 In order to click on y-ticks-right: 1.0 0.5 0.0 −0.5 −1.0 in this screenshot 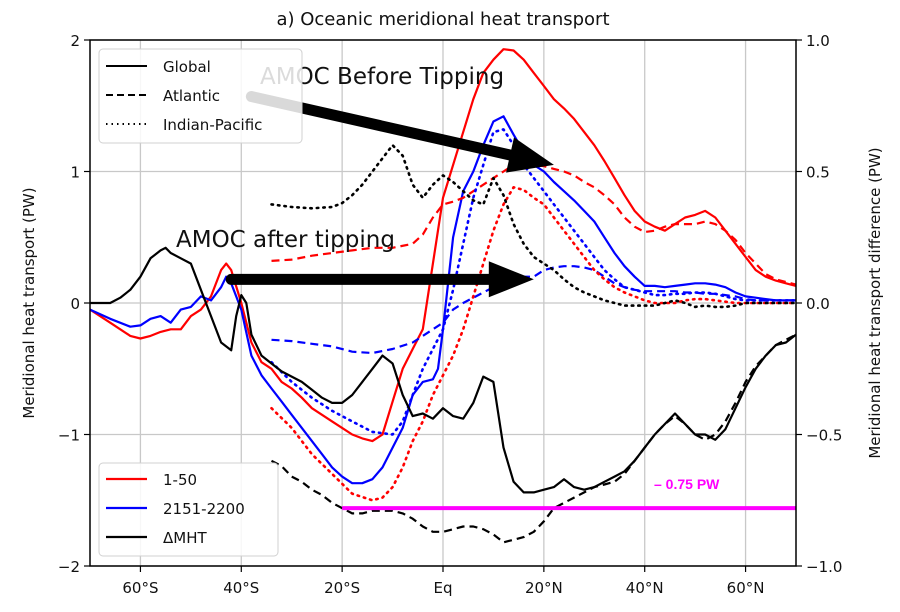, I will do `click(819, 304)`.